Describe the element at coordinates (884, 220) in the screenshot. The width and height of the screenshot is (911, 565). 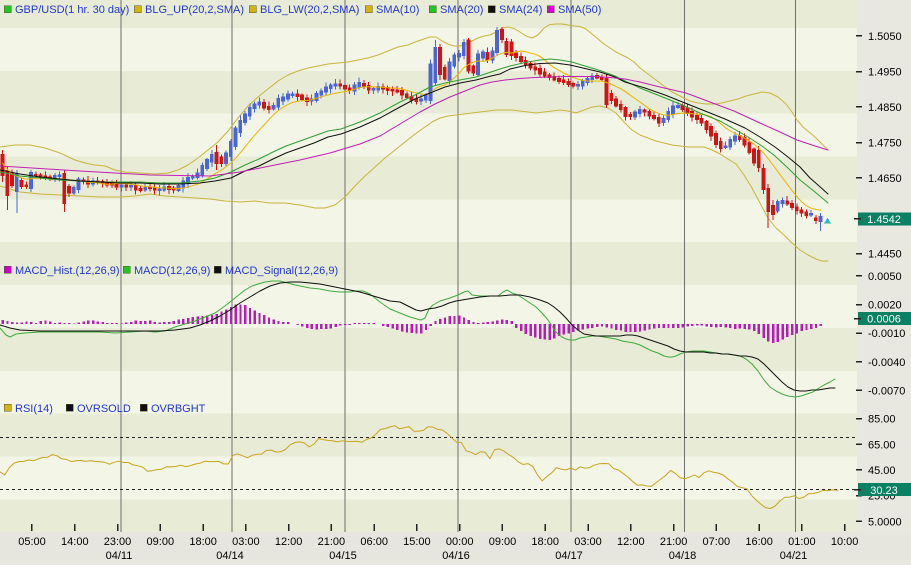
I see `svg-text: 1.4542` at that location.